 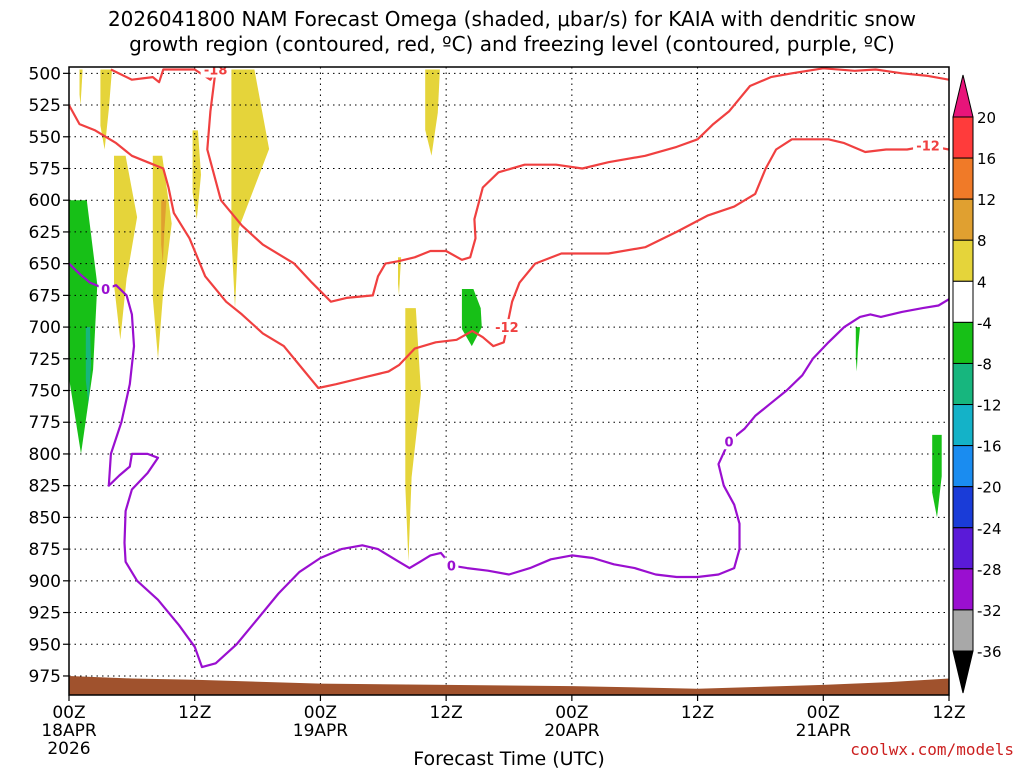 I want to click on y-tick-label: 650, so click(x=45, y=265).